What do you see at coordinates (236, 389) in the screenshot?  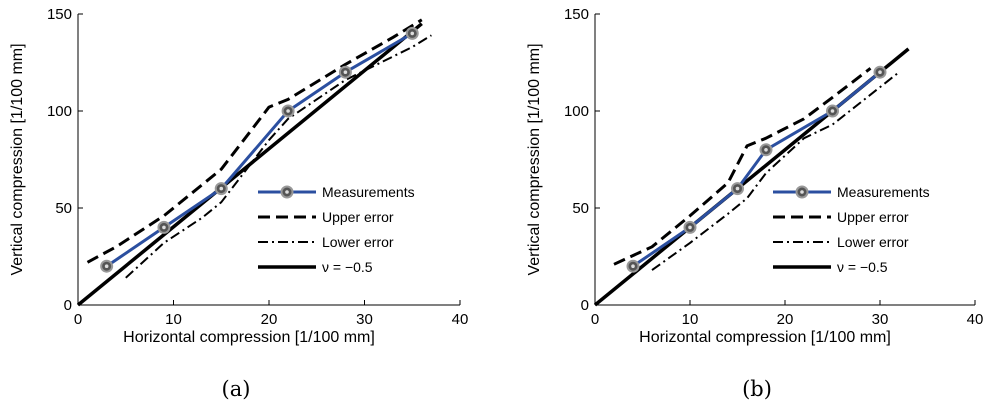 I see `panel-caption: (a)` at bounding box center [236, 389].